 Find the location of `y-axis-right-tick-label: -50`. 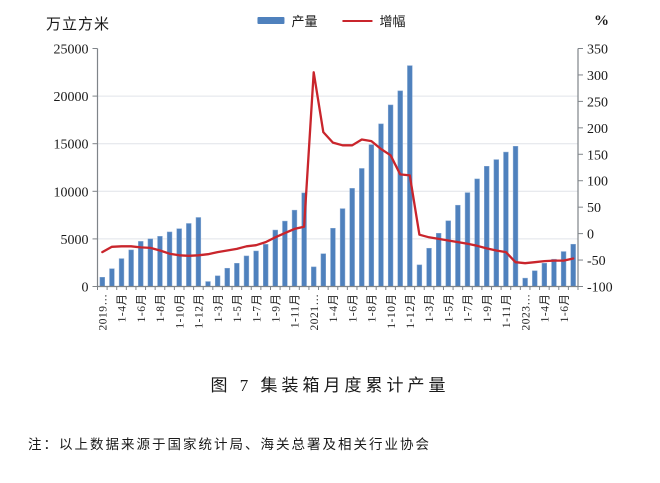

y-axis-right-tick-label: -50 is located at coordinates (596, 261).